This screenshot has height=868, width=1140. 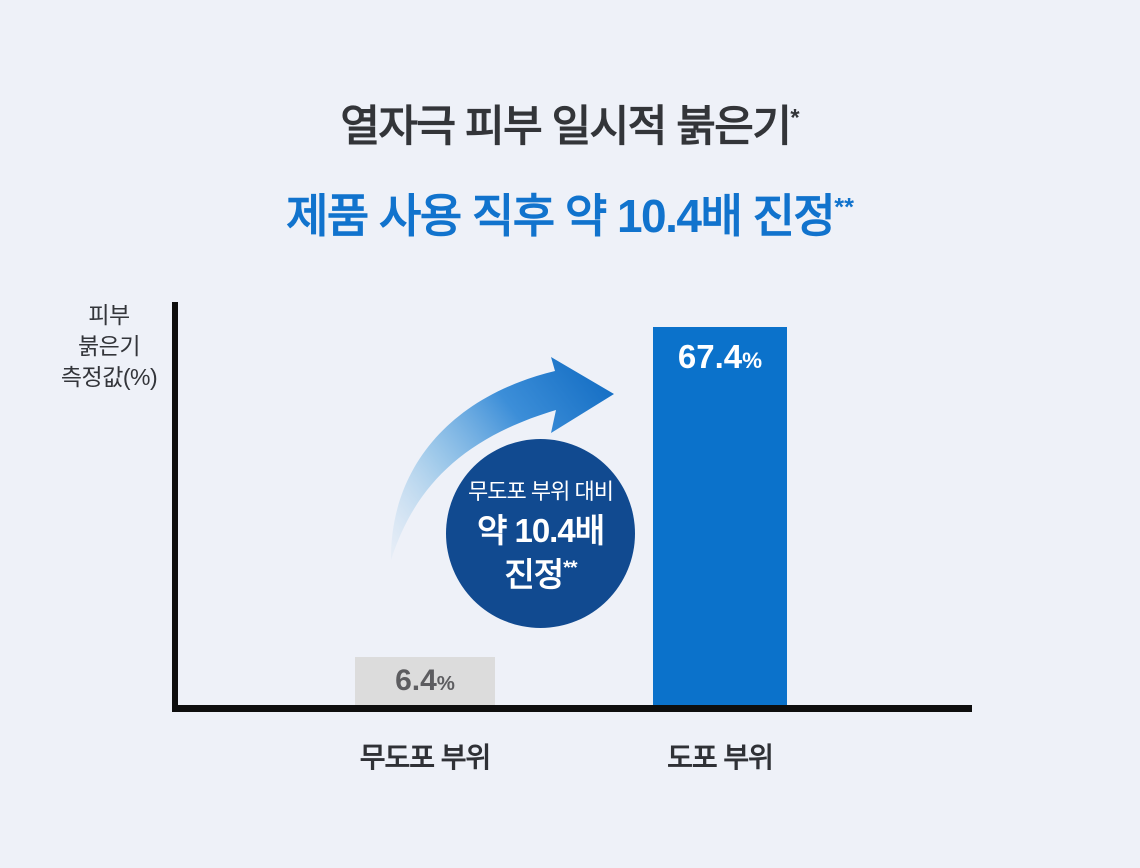 What do you see at coordinates (720, 516) in the screenshot?
I see `bar-coated-area: 67.4%` at bounding box center [720, 516].